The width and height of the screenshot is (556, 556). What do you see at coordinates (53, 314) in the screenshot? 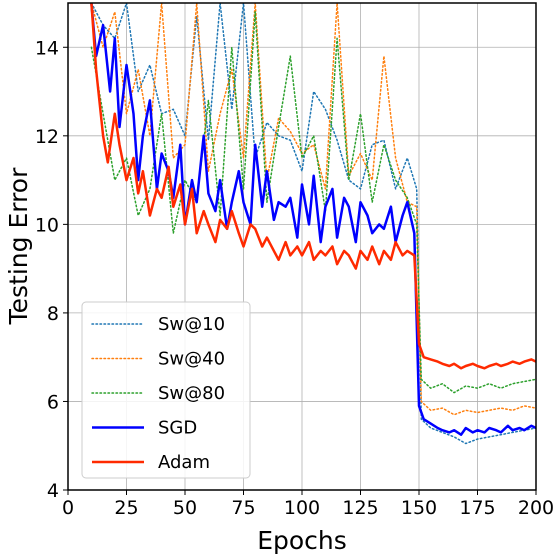
I see `y-tick-label: 8` at bounding box center [53, 314].